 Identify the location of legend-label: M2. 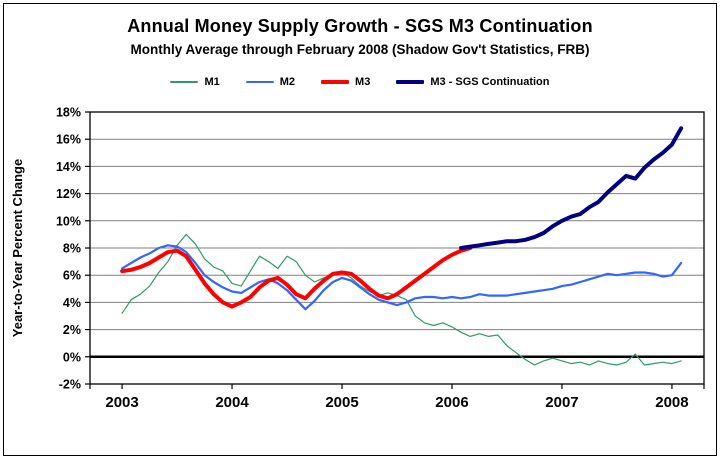
(287, 82).